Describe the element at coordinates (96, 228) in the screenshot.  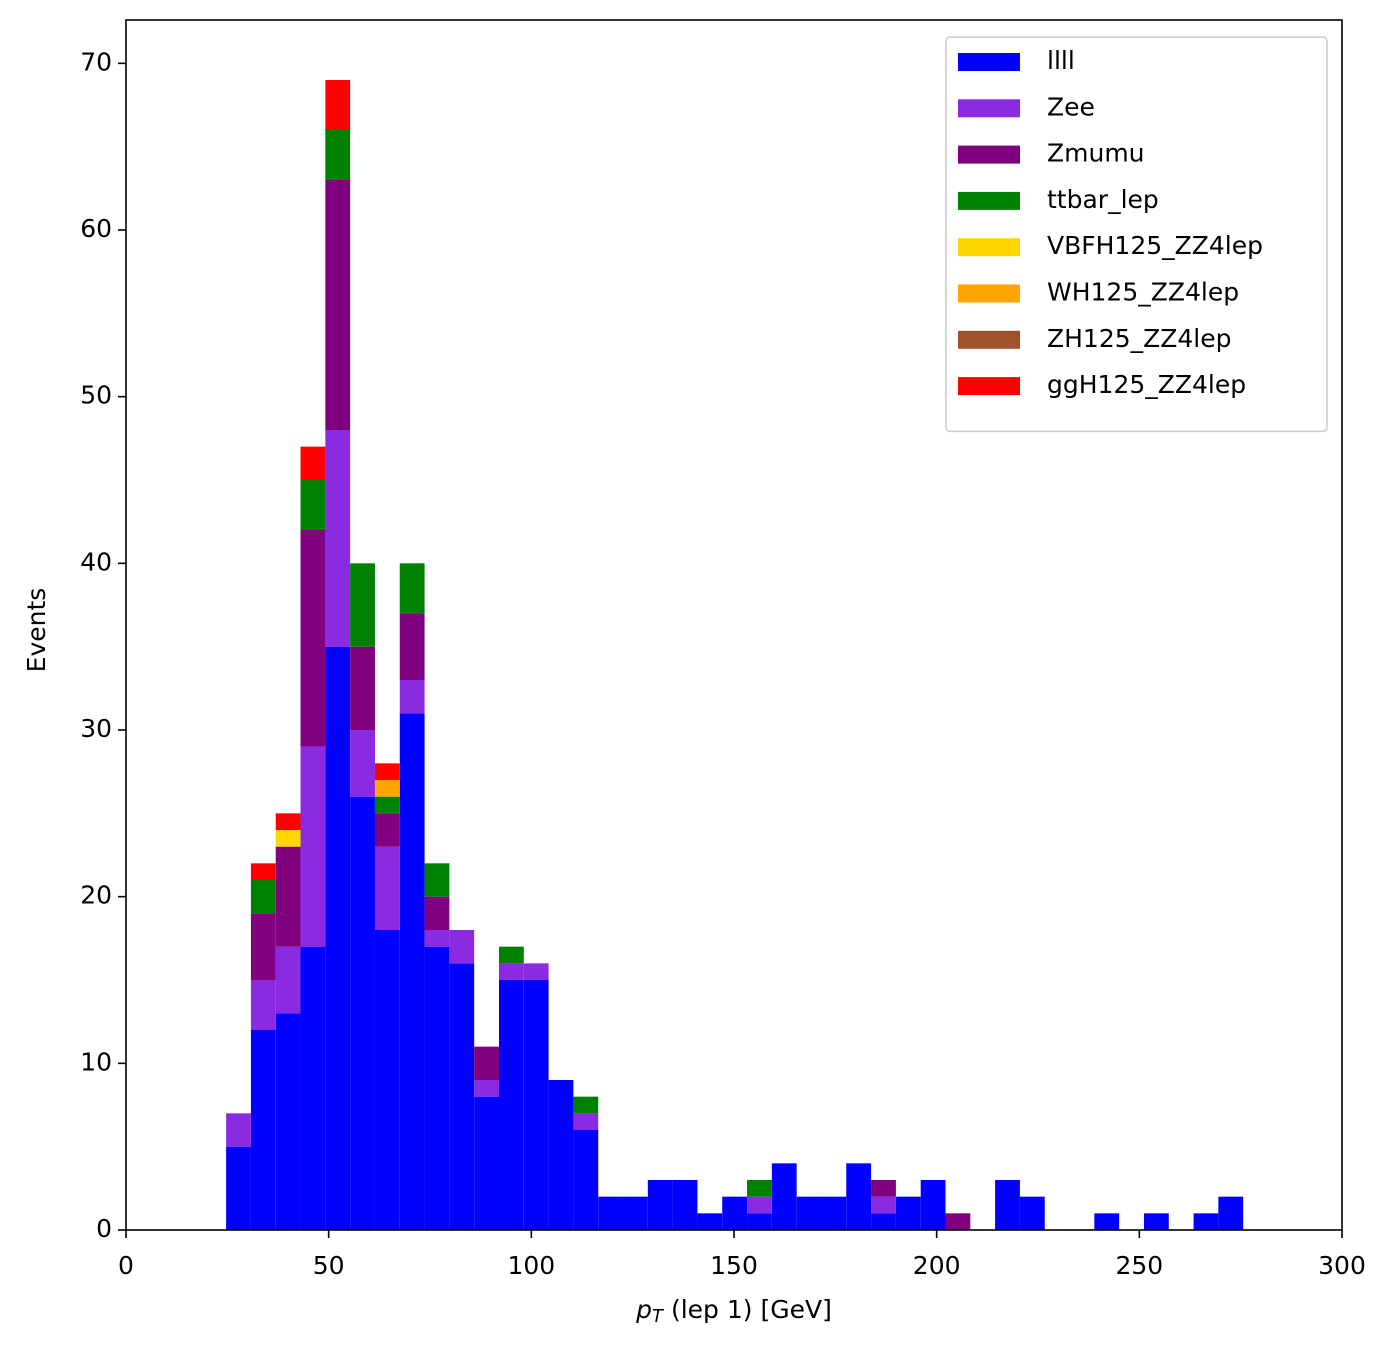
I see `y-tick-label: 60` at that location.